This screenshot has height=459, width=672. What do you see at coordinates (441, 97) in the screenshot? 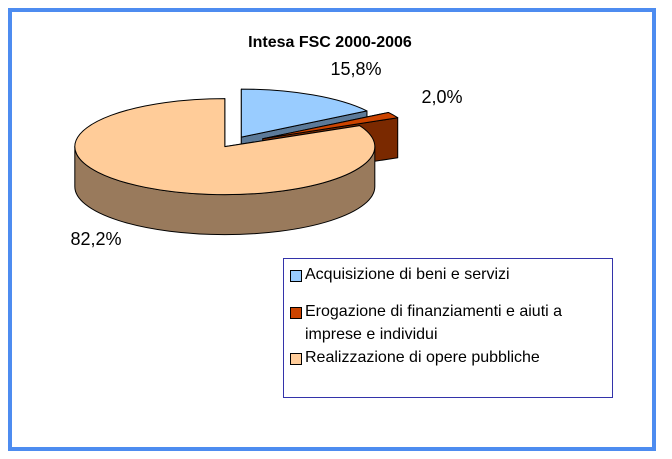
I see `data-label: 2,0%` at bounding box center [441, 97].